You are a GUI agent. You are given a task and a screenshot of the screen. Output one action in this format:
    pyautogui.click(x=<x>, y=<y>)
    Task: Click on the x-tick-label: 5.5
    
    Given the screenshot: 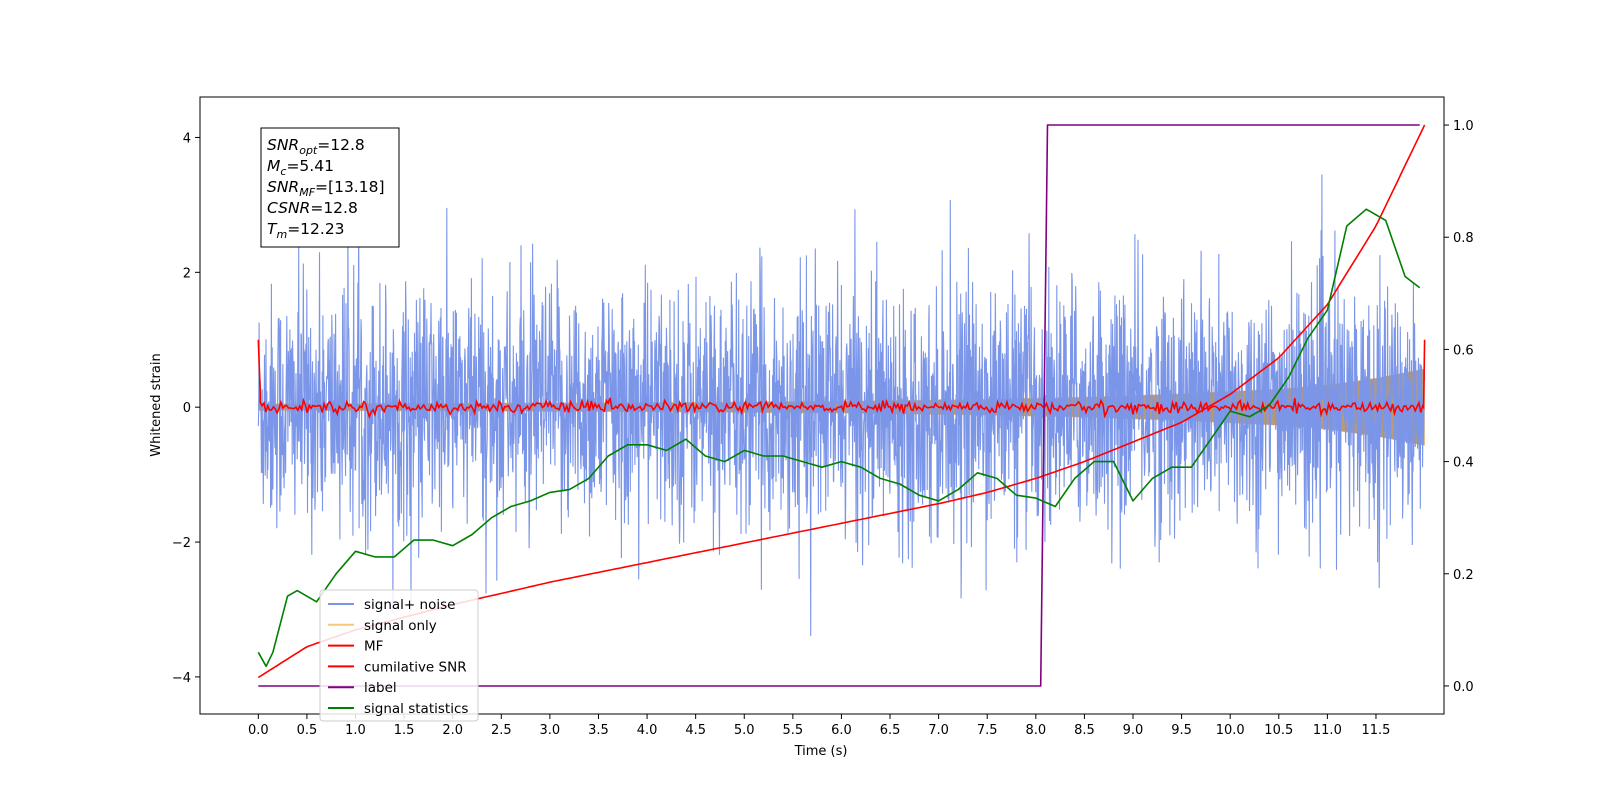 What is the action you would take?
    pyautogui.click(x=793, y=730)
    